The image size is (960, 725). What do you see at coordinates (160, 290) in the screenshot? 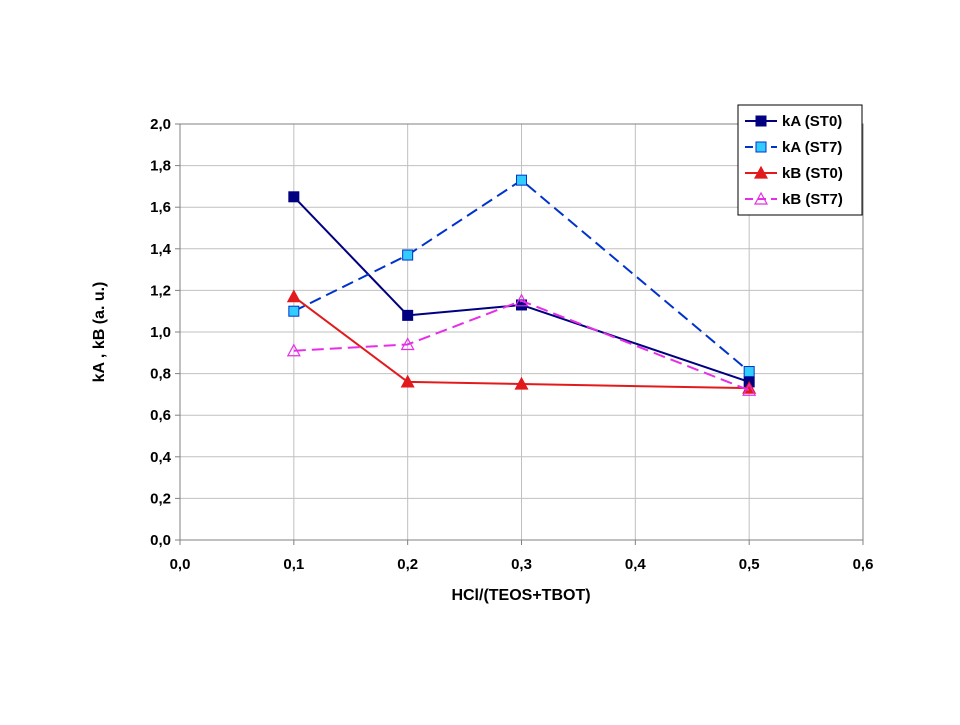
I see `y-tick-label: 1,2` at bounding box center [160, 290].